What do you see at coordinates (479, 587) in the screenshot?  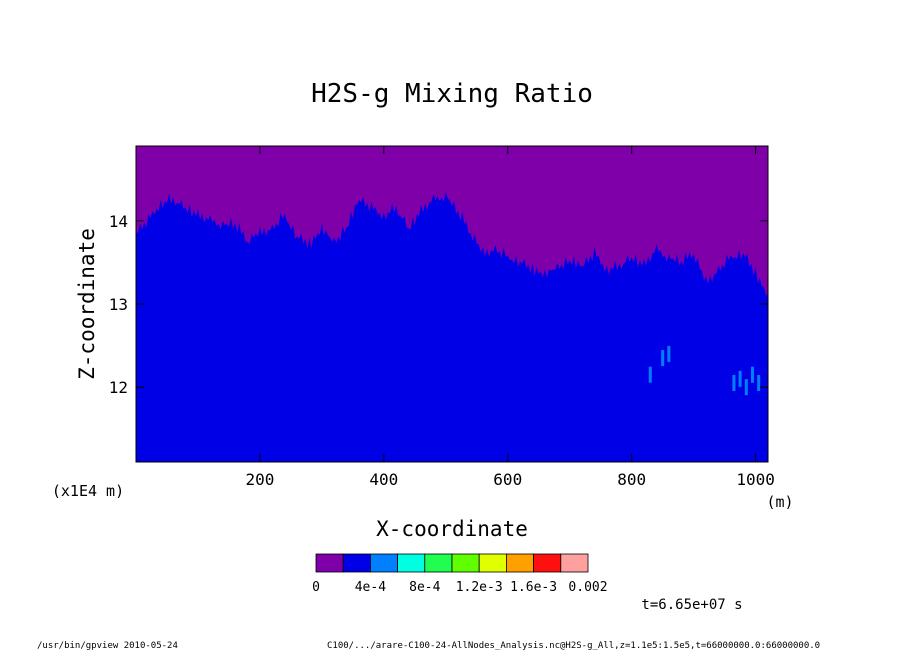 I see `colorbar-tick-label: 1.2e-3` at bounding box center [479, 587].